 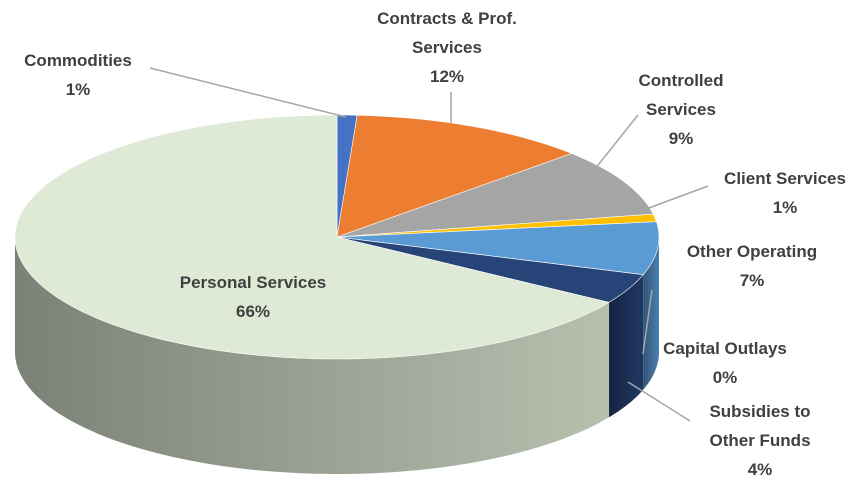 I want to click on data-label: Contracts & Prof. Services 12%, so click(x=447, y=47).